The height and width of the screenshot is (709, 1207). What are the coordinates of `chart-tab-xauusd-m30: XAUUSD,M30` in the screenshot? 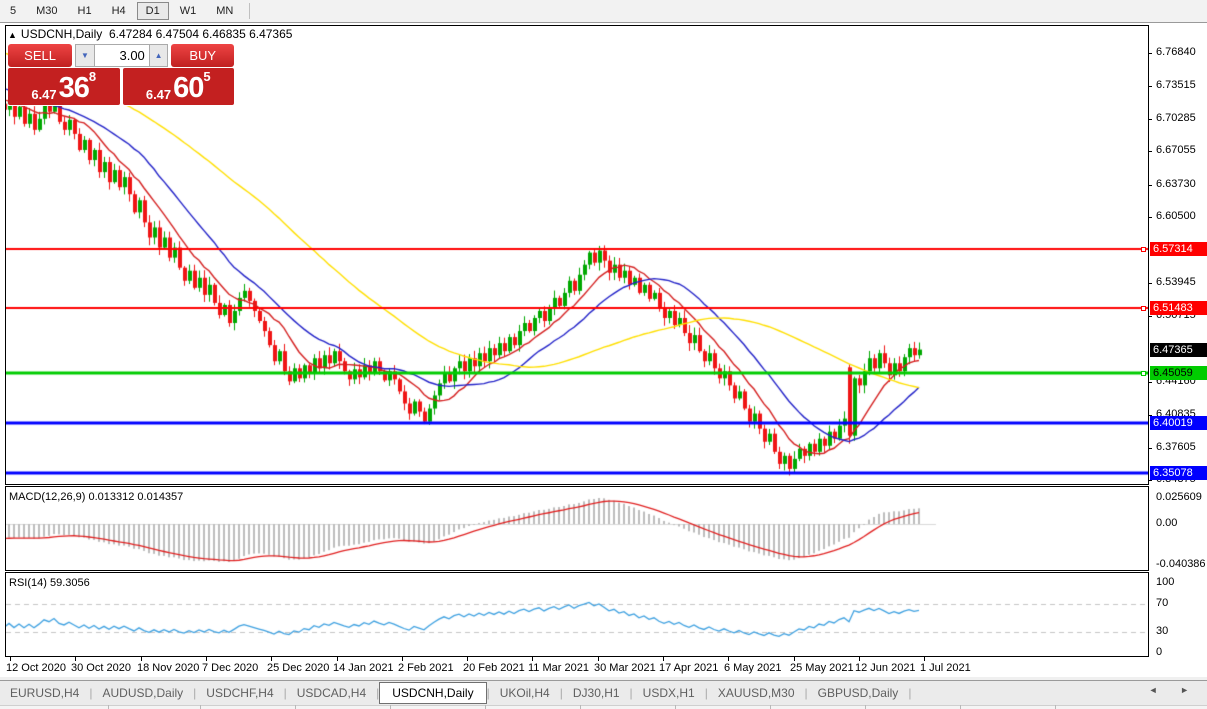 It's located at (756, 693).